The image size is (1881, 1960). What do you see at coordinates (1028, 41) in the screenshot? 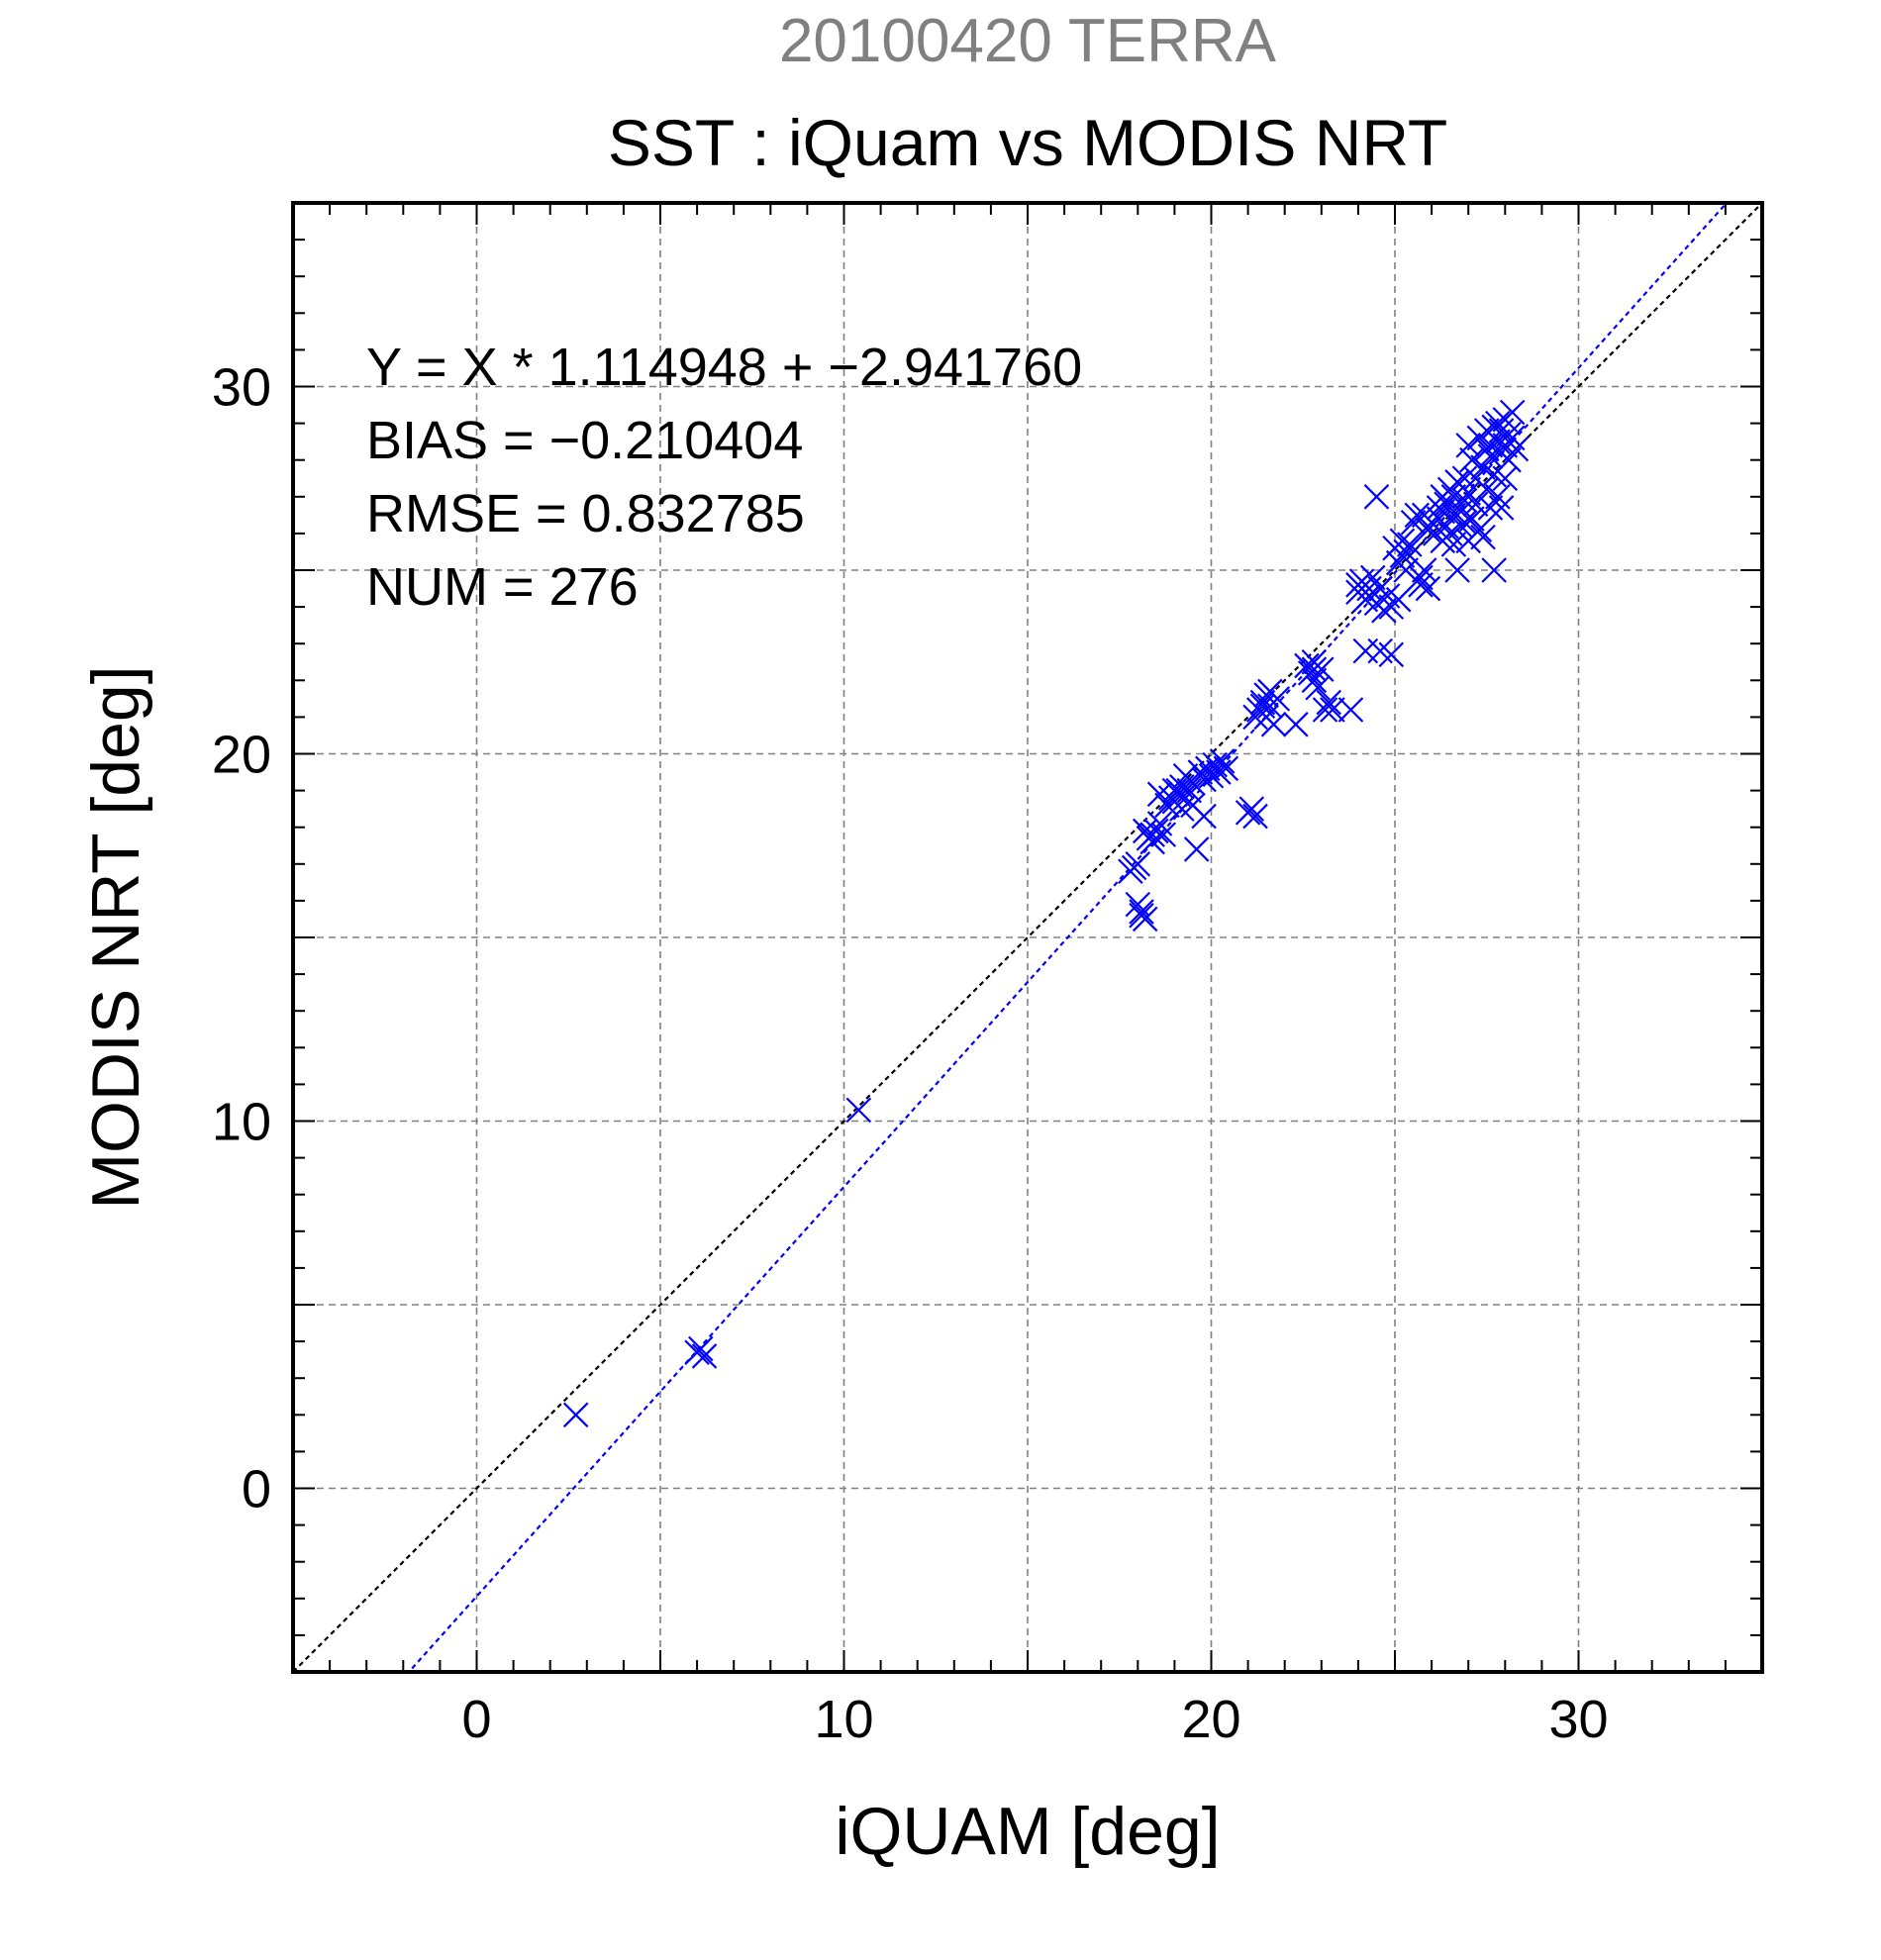
I see `chart-supertitle: 20100420 TERRA` at bounding box center [1028, 41].